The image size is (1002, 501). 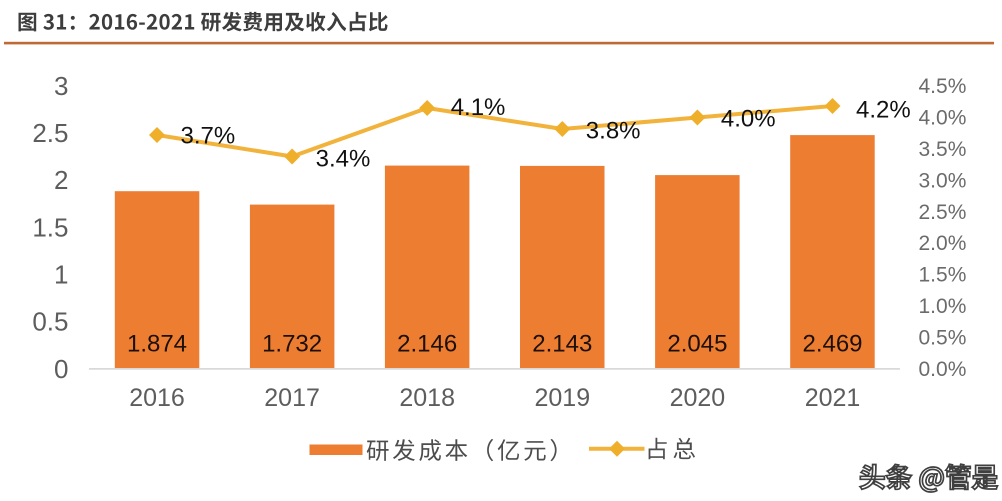 I want to click on svg-text: 2017, so click(x=292, y=398).